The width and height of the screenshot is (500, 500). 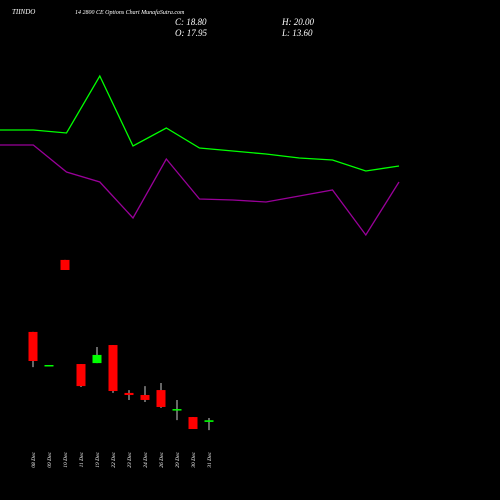 I want to click on x-tick-label: 10 Dec, so click(x=66, y=459).